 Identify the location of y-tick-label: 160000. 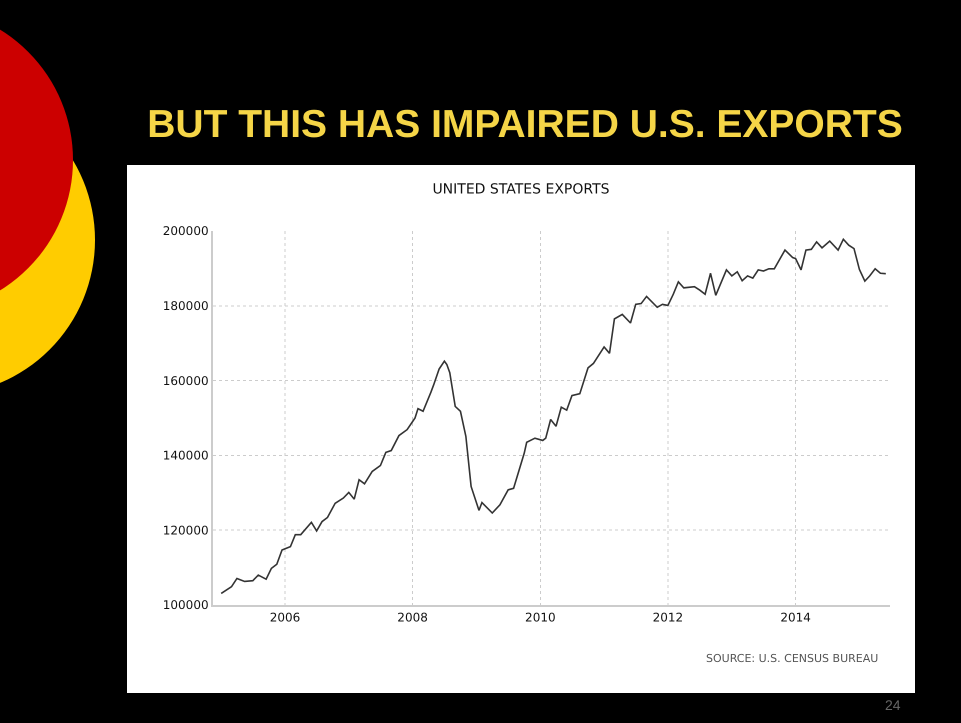
(185, 381).